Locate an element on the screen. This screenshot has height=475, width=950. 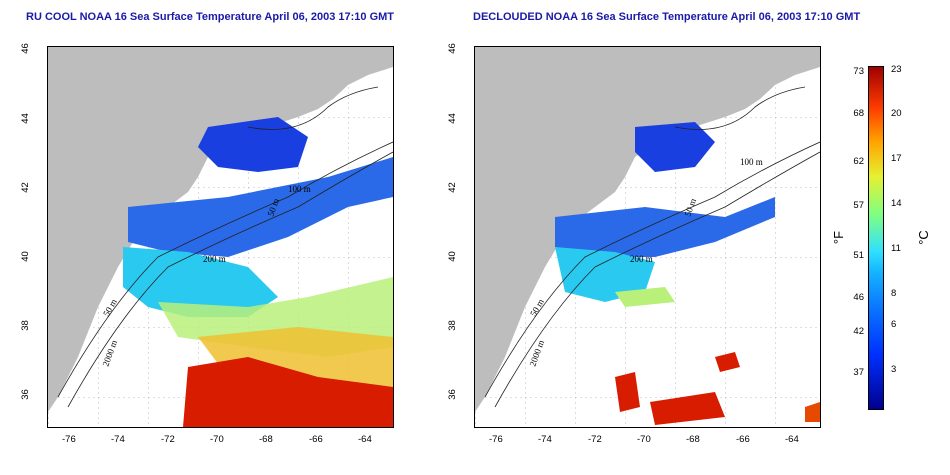
colorbar-c-label: 23 is located at coordinates (896, 69).